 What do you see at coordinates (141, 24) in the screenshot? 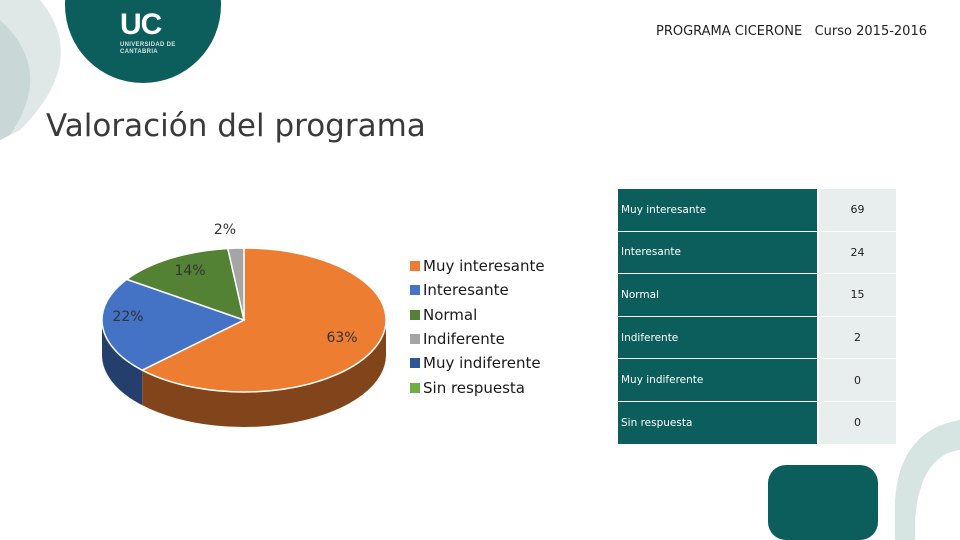
I see `logo-mark: UC` at bounding box center [141, 24].